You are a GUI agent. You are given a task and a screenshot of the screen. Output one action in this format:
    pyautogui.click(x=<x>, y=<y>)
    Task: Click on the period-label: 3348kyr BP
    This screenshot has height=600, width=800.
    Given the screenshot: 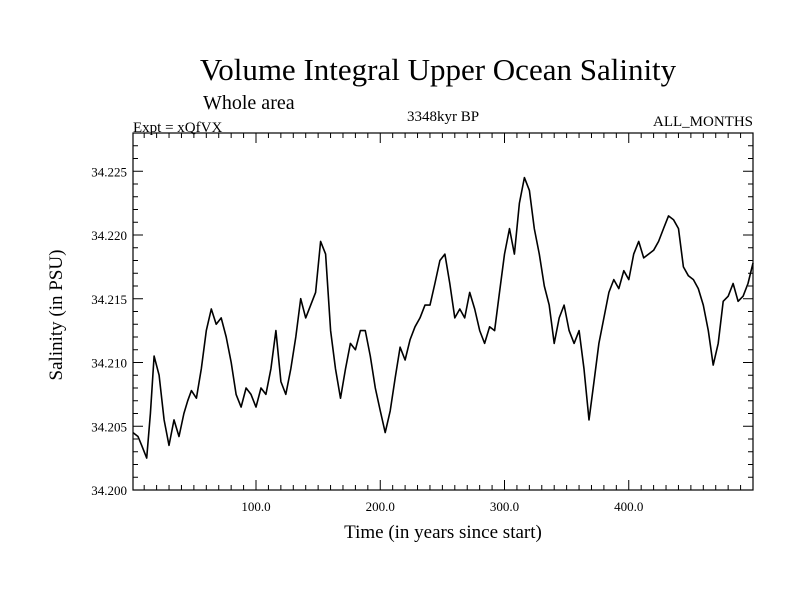 What is the action you would take?
    pyautogui.click(x=443, y=117)
    